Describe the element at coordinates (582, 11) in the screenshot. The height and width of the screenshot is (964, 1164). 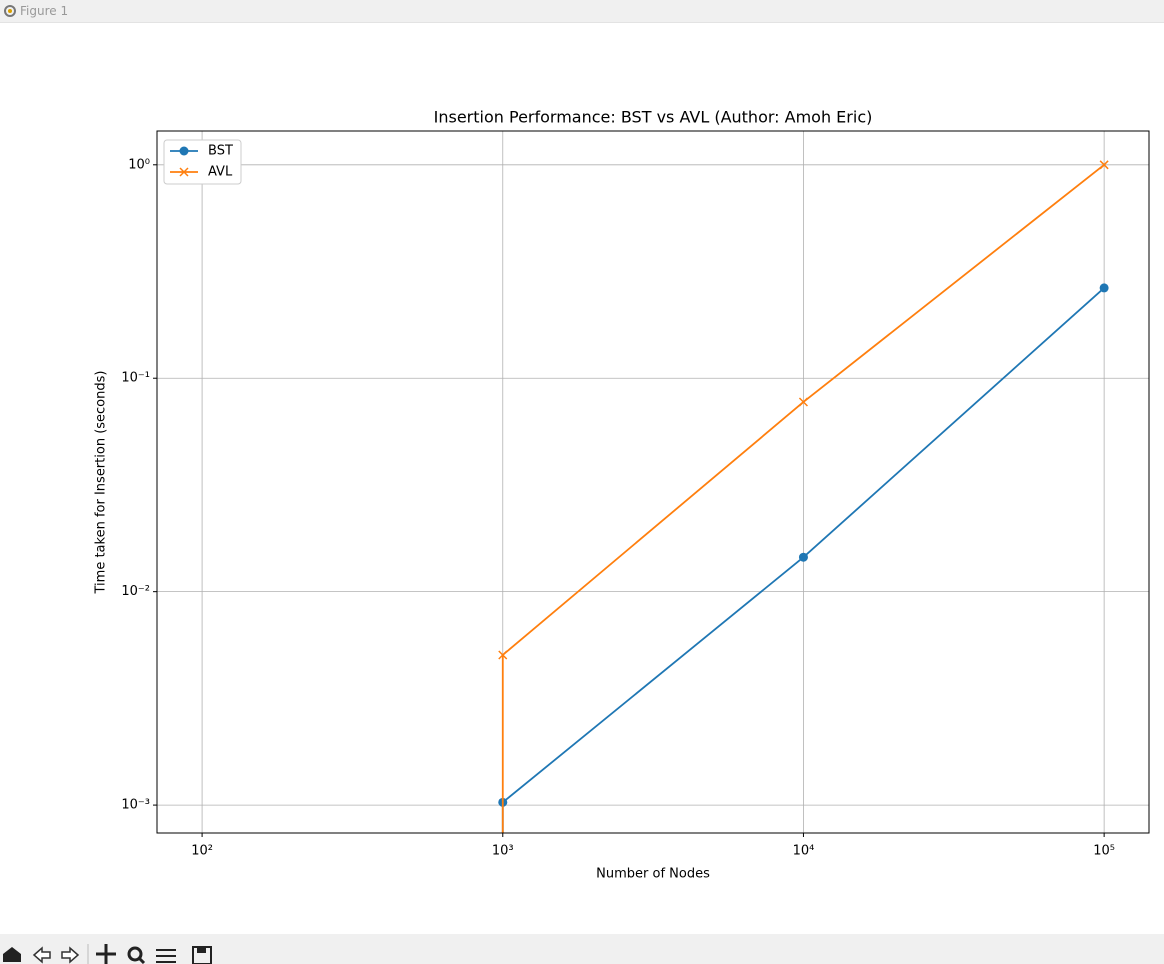
I see `title-bar: Figure 1` at that location.